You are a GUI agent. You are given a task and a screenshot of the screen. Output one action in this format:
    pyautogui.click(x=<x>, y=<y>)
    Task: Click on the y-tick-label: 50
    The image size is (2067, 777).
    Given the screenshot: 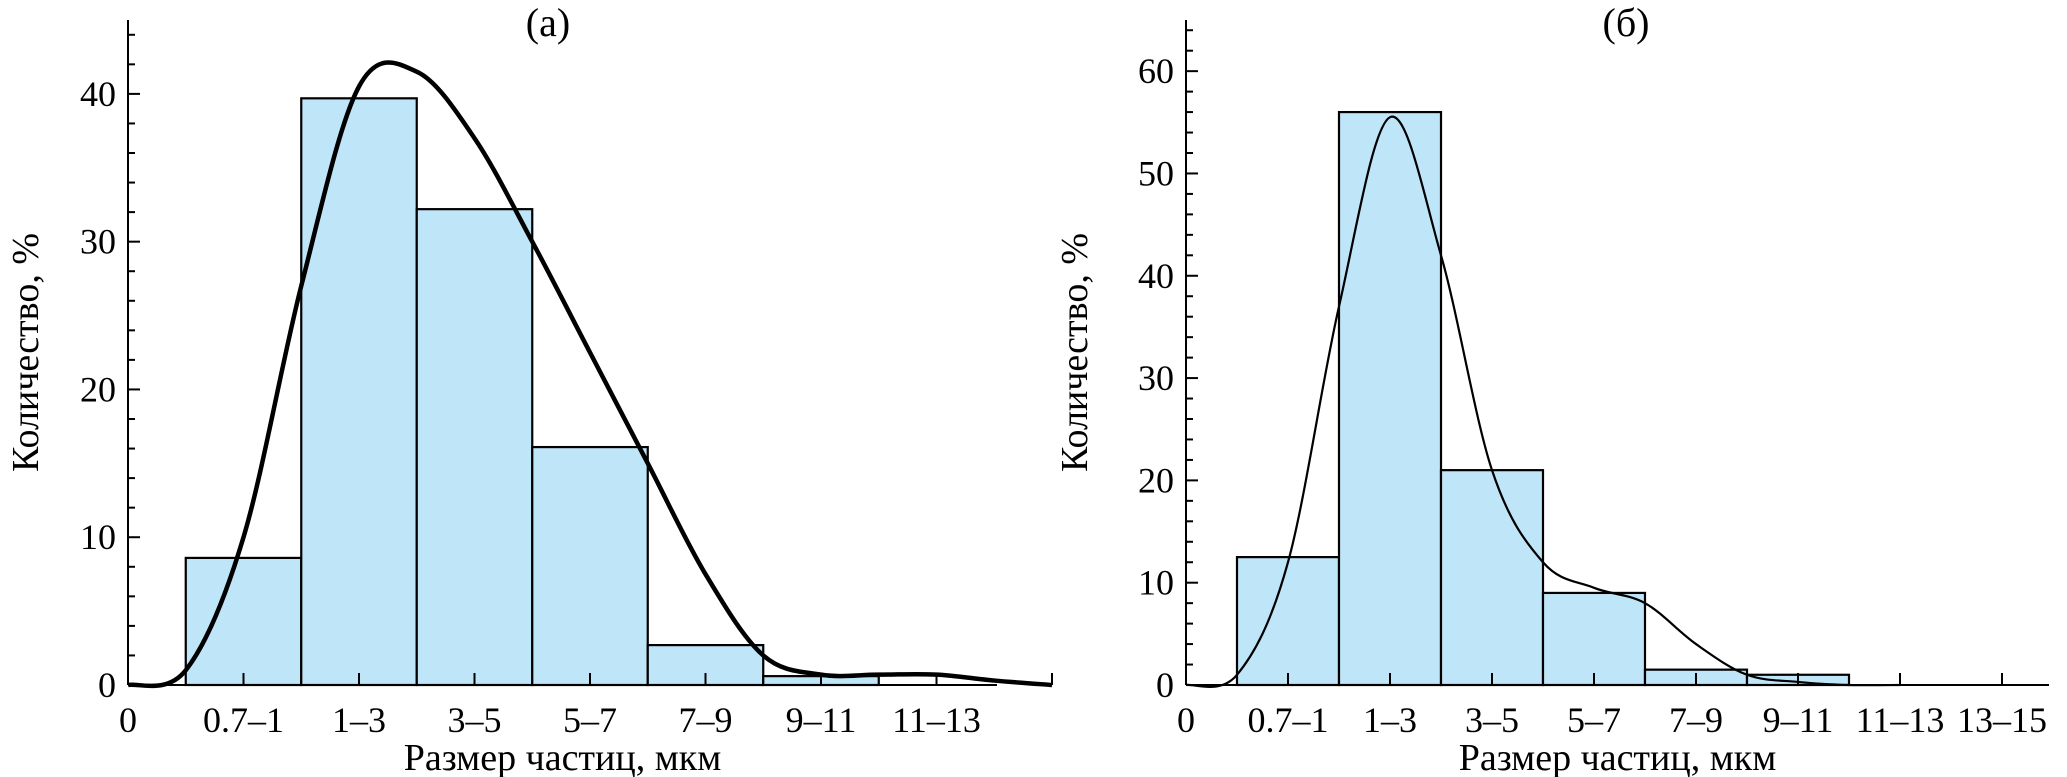 What is the action you would take?
    pyautogui.click(x=1156, y=173)
    